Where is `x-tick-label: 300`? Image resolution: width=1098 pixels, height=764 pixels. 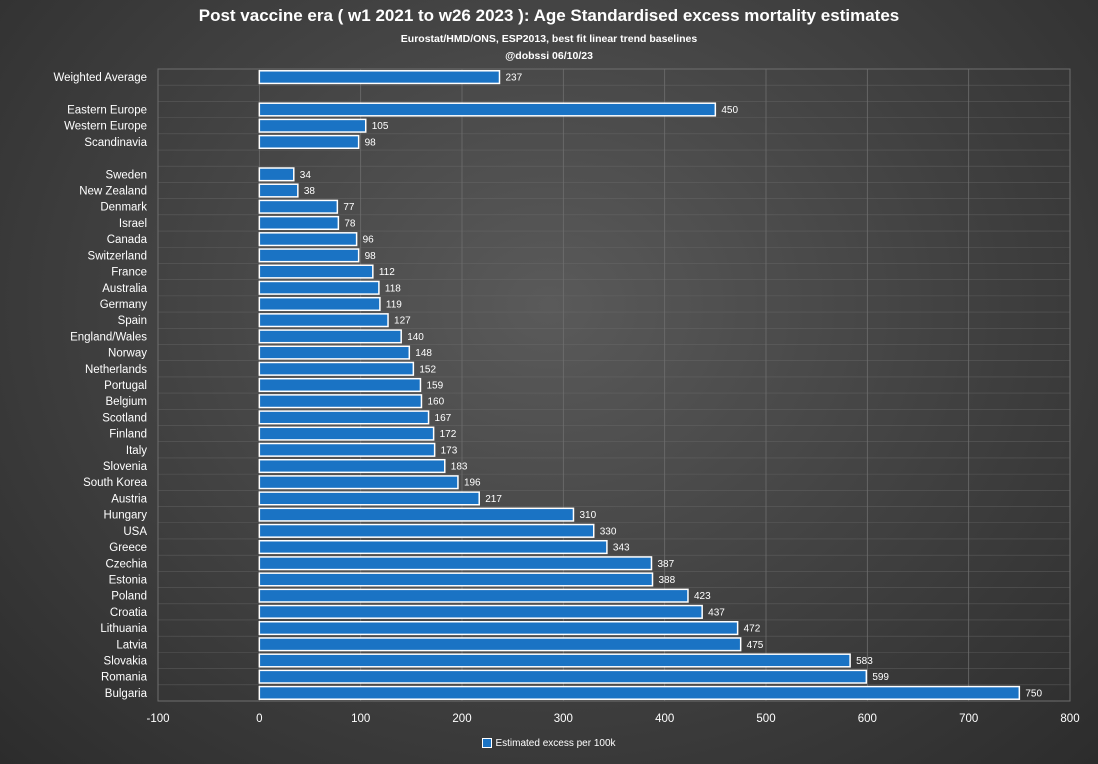 x-tick-label: 300 is located at coordinates (563, 719).